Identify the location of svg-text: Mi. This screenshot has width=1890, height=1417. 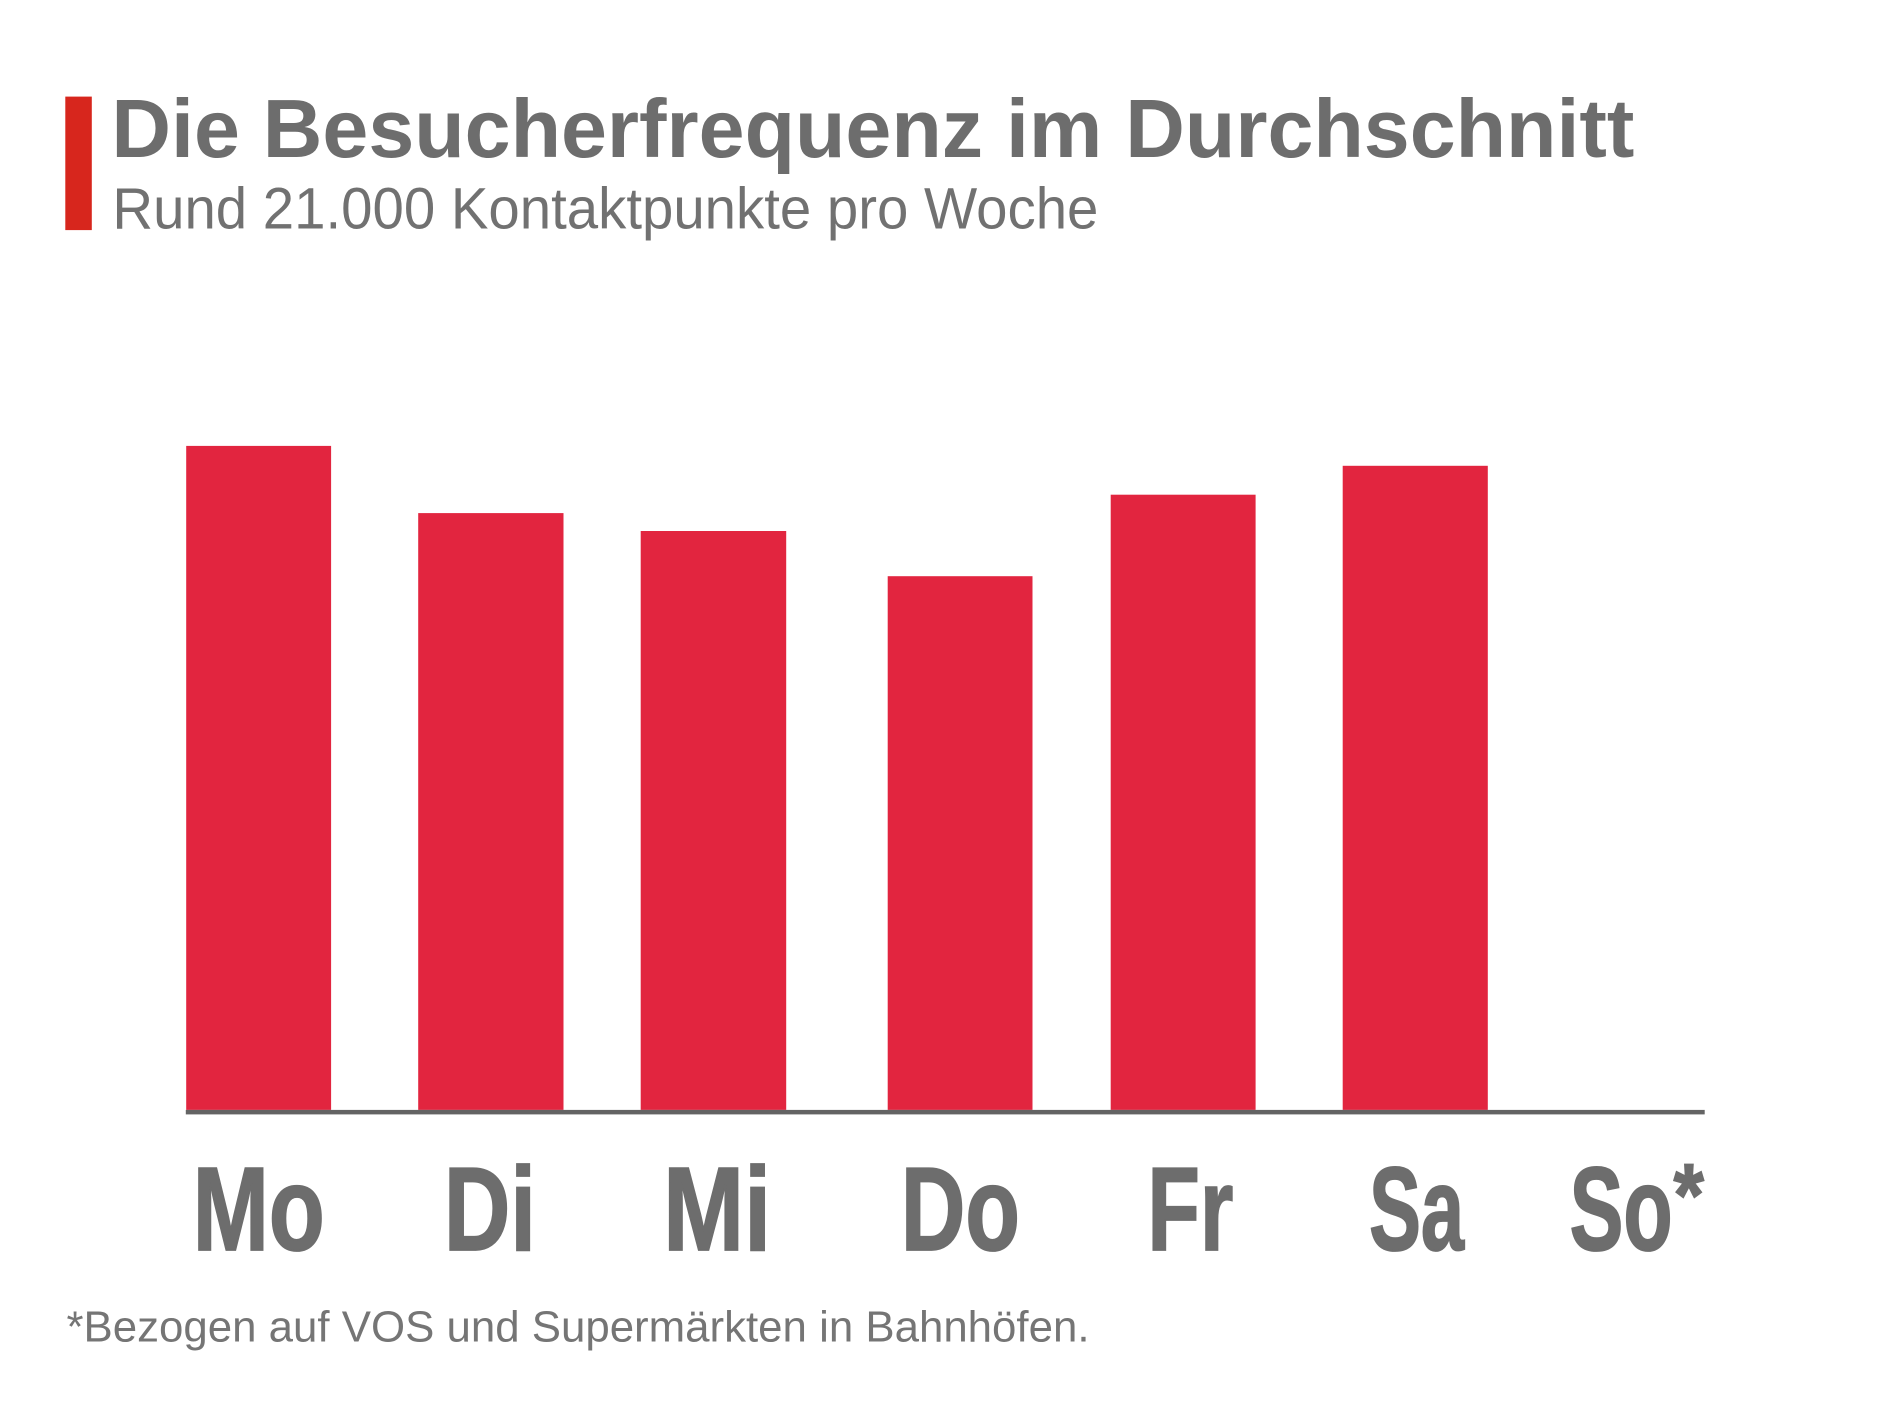
(717, 1209).